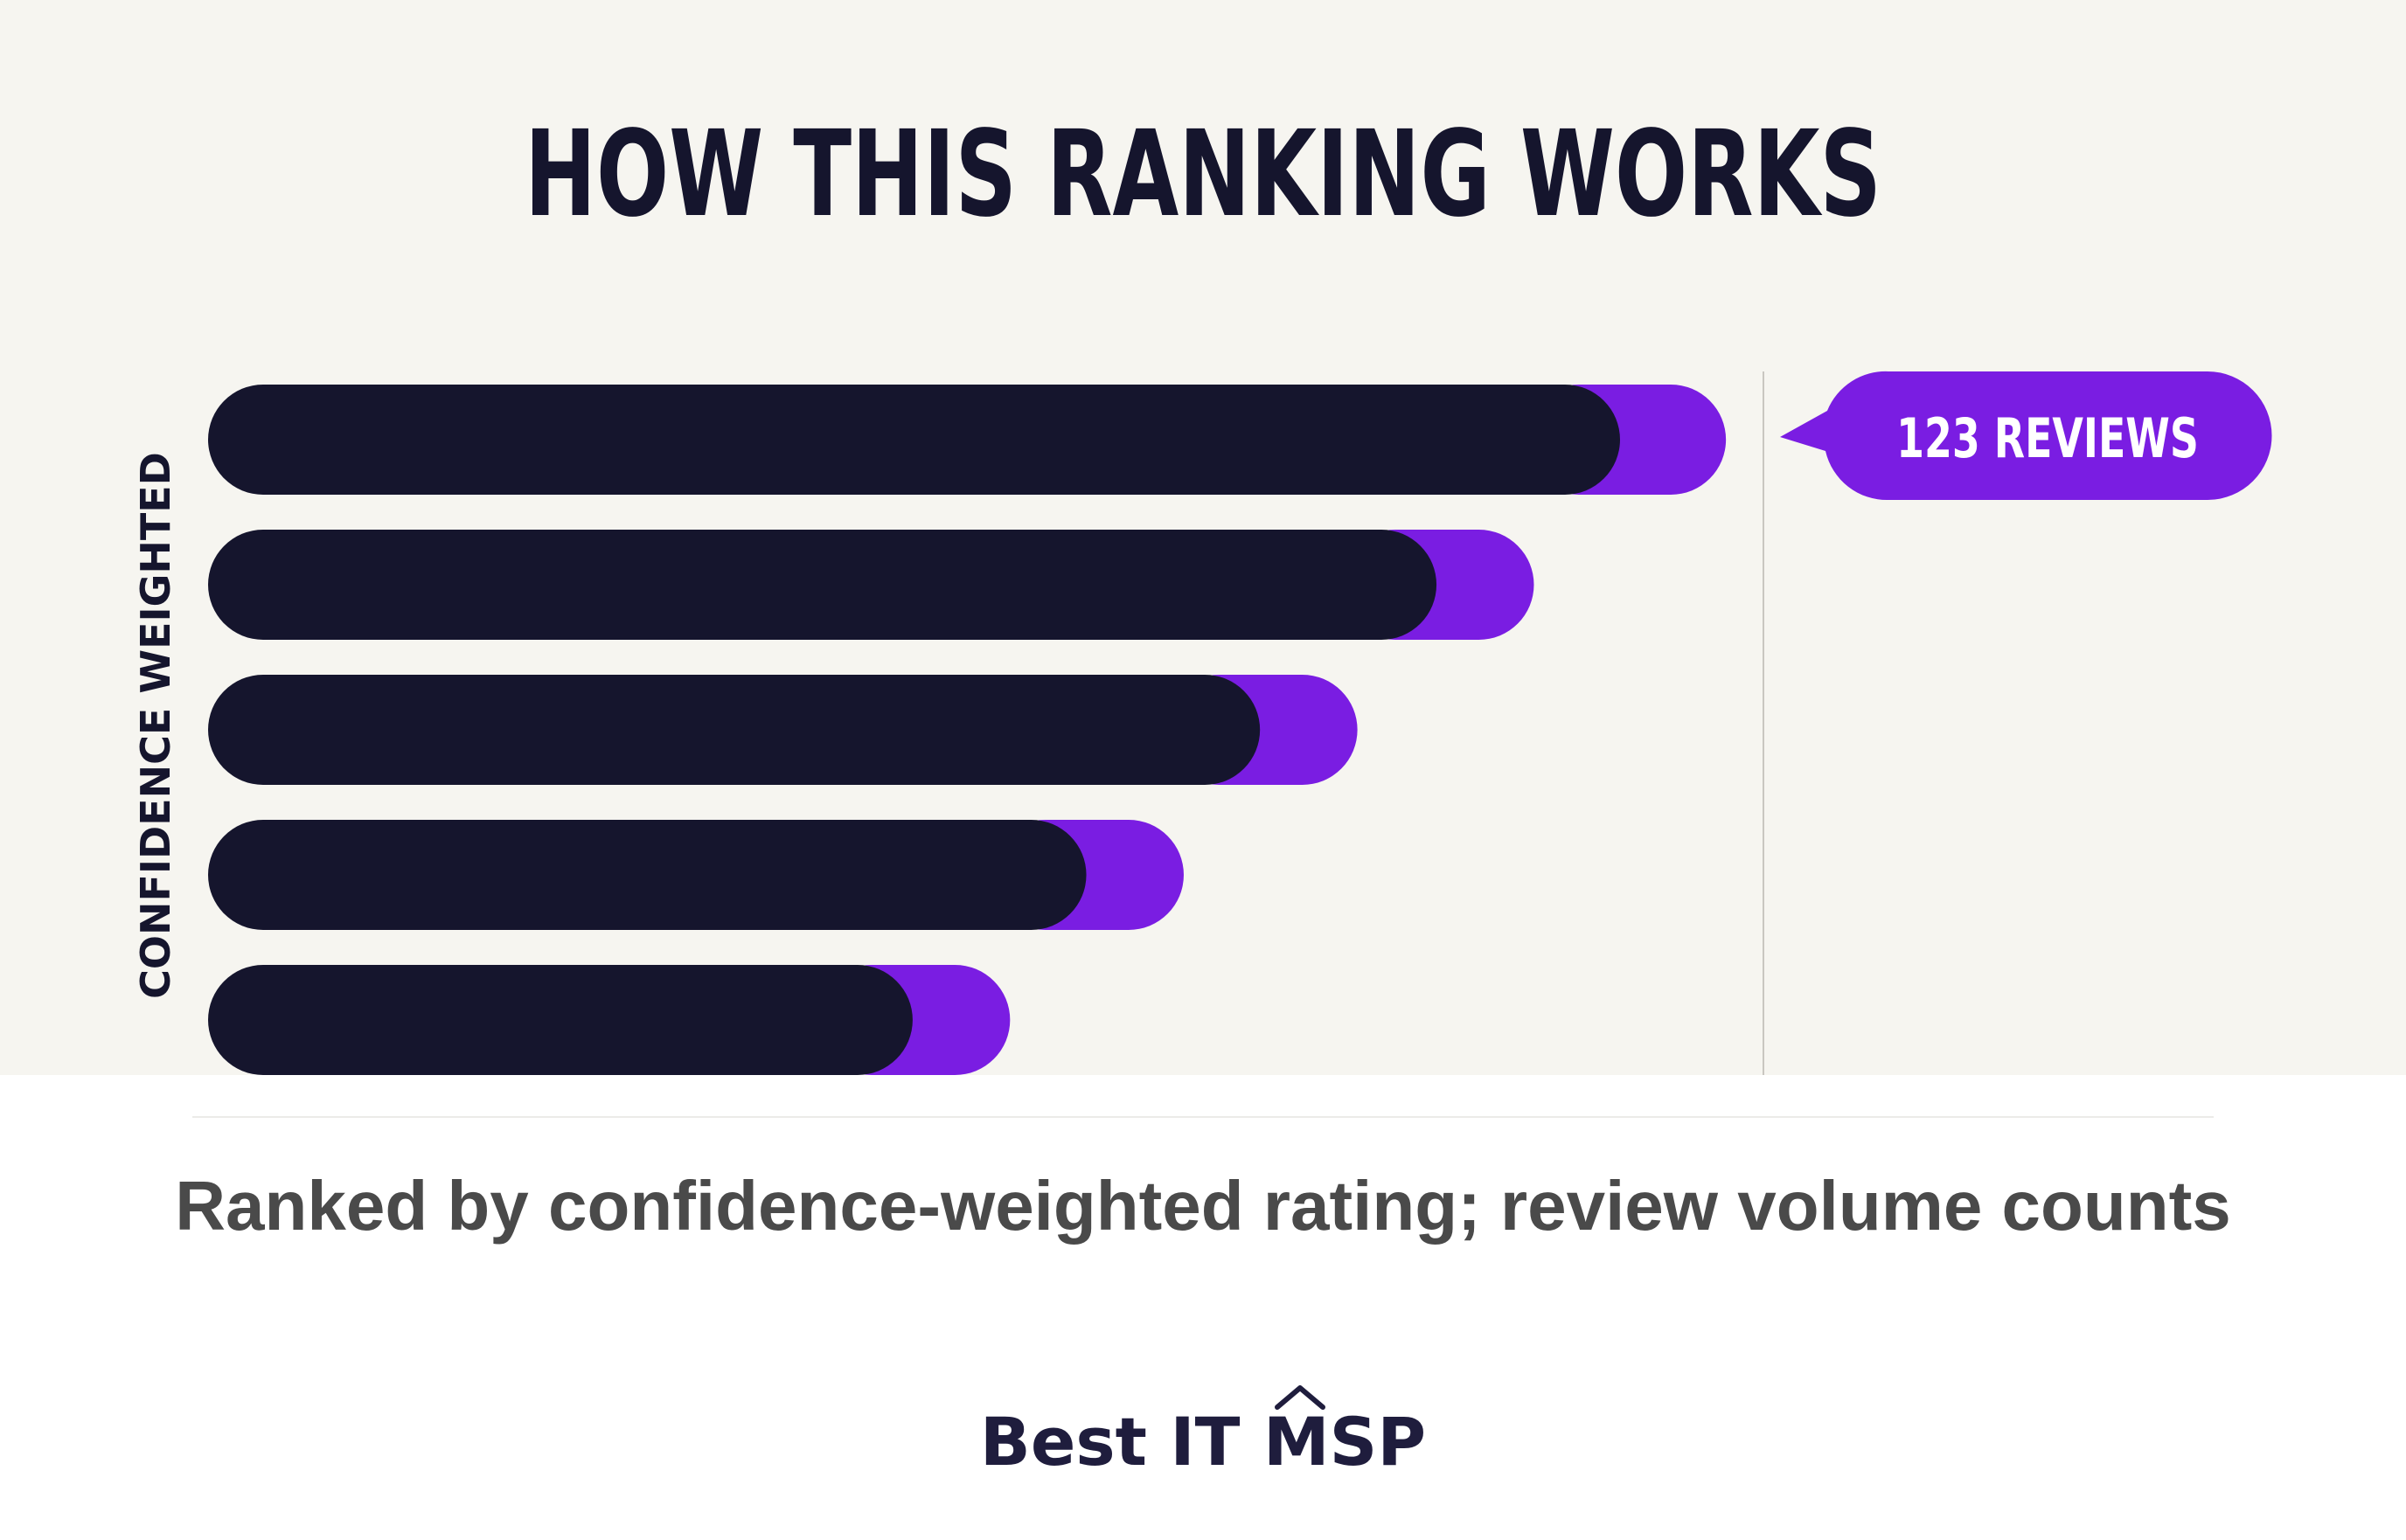 Image resolution: width=2406 pixels, height=1540 pixels. I want to click on callout-label: 123 REVIEWS, so click(2047, 438).